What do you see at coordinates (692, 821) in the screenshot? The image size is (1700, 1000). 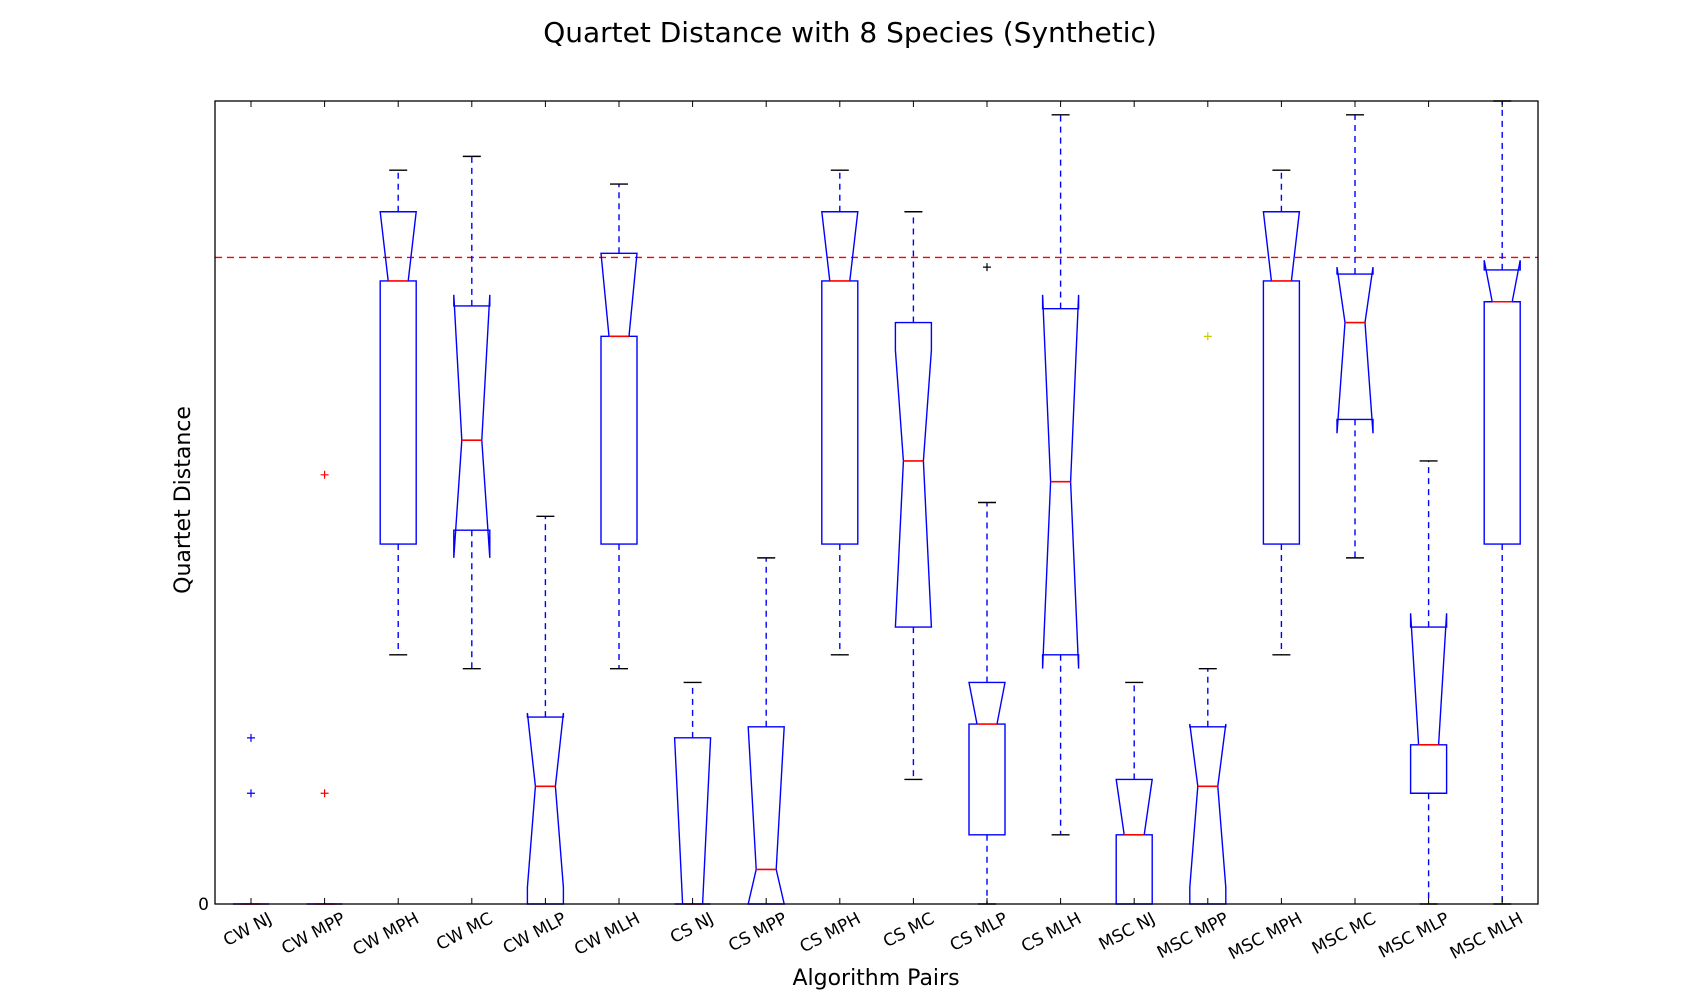 I see `box-cs-nj` at bounding box center [692, 821].